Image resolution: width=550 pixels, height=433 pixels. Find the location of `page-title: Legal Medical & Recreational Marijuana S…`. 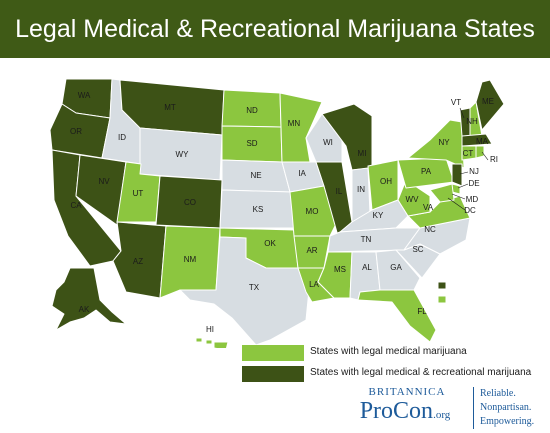

page-title: Legal Medical & Recreational Marijuana S… is located at coordinates (275, 29).